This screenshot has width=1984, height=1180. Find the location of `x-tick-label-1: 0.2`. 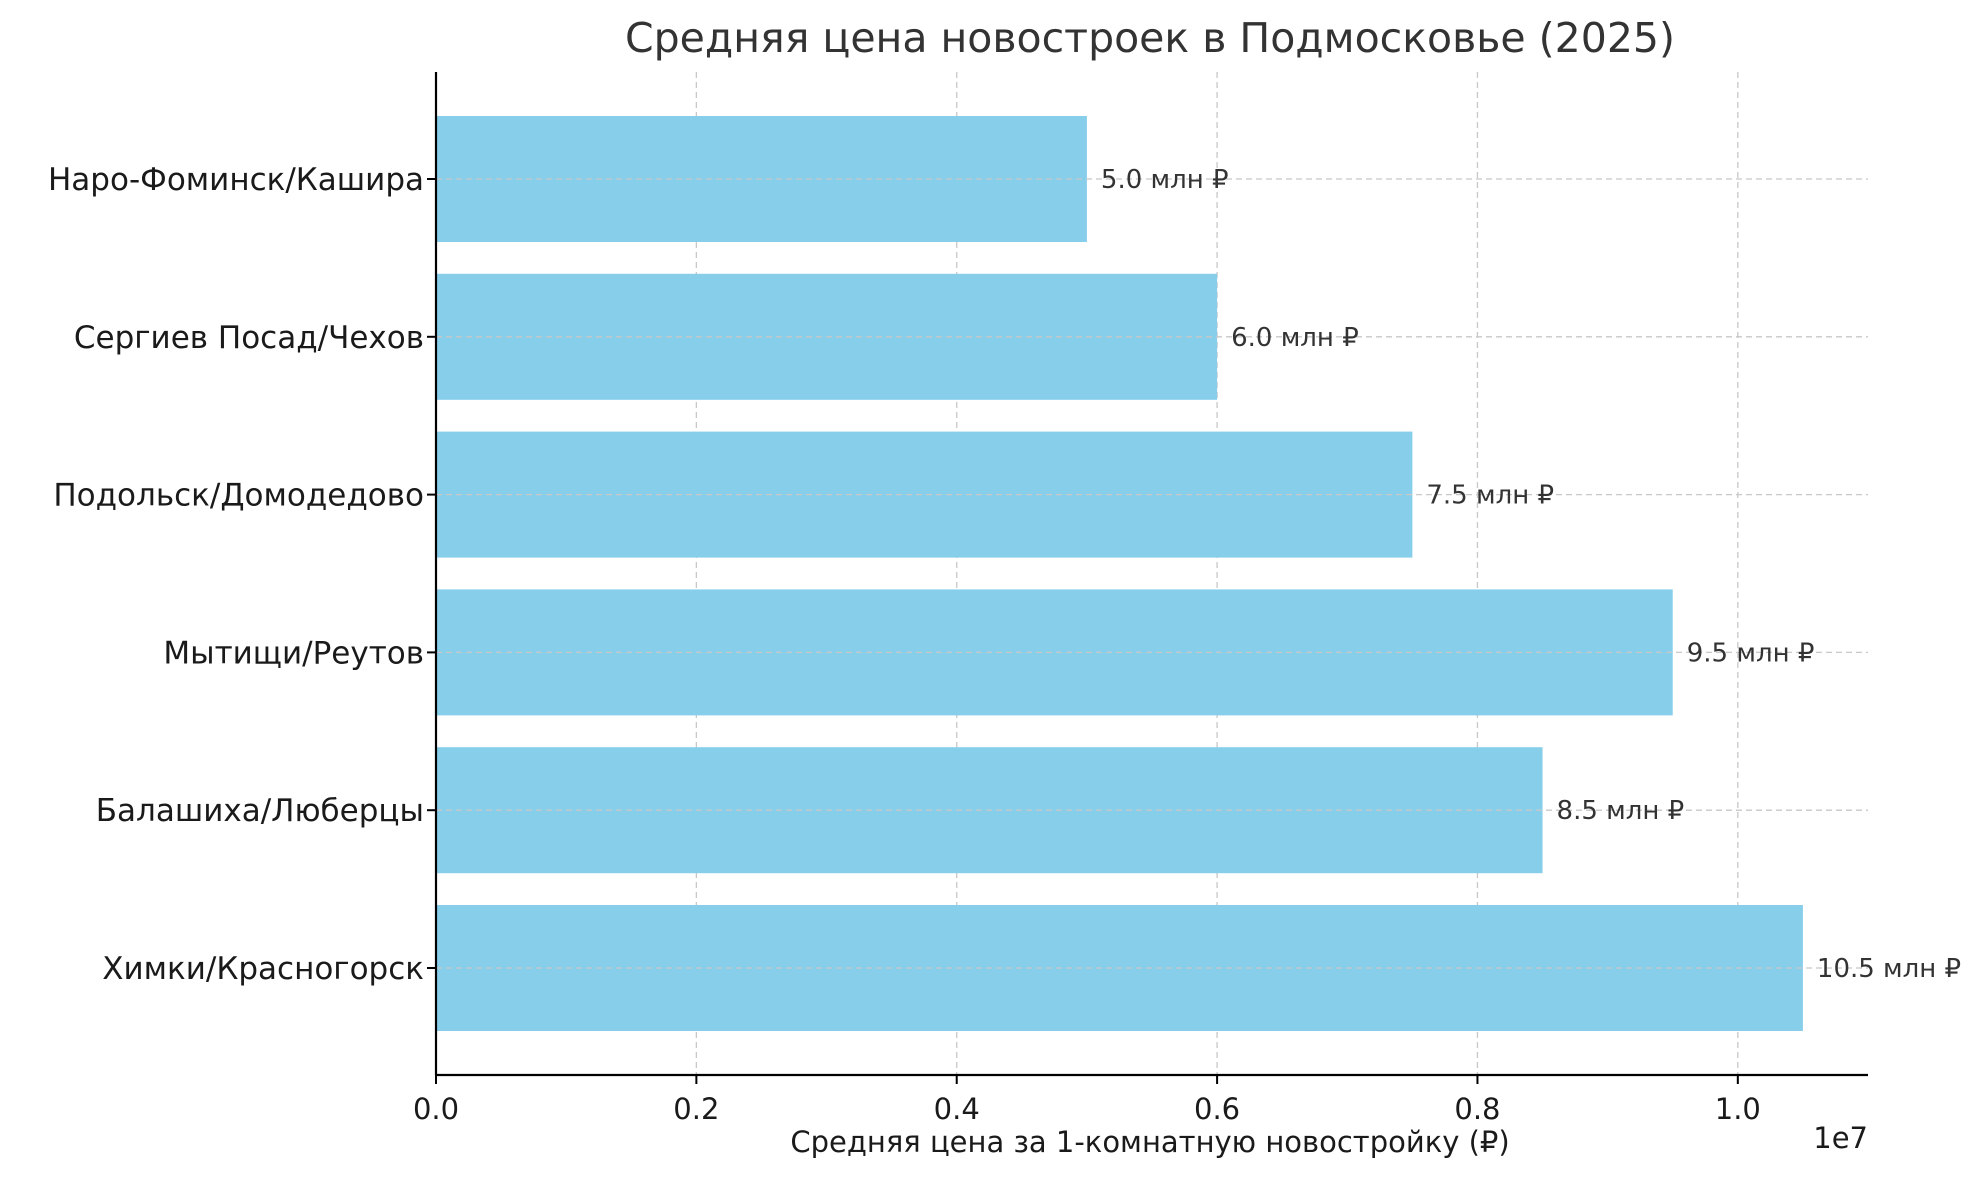

x-tick-label-1: 0.2 is located at coordinates (696, 1109).